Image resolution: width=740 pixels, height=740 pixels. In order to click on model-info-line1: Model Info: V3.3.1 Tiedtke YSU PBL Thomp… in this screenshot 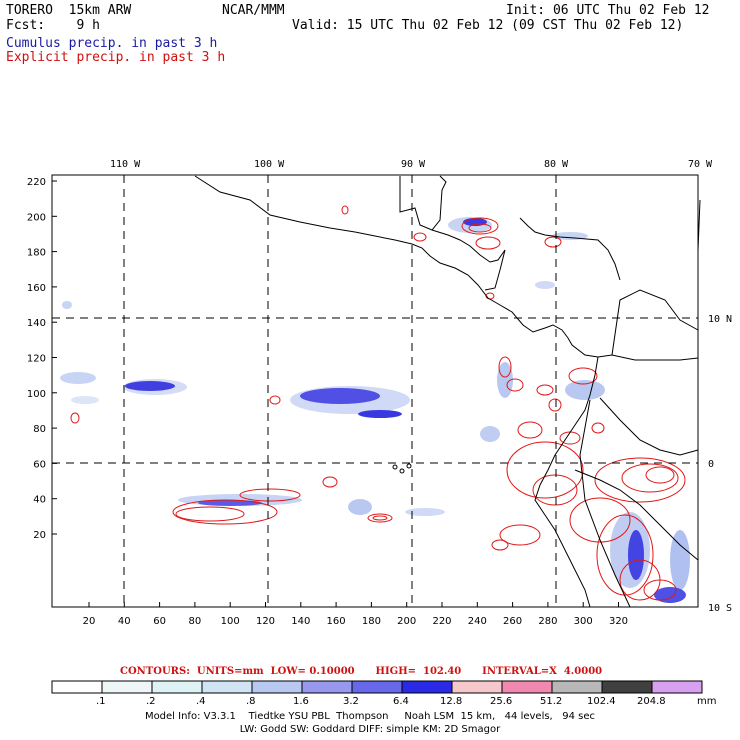, I will do `click(370, 716)`.